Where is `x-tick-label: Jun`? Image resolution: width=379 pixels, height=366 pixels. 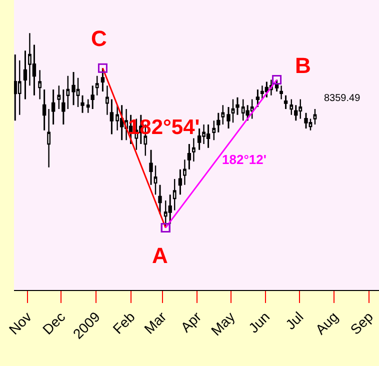 x-tick-label: Jun is located at coordinates (259, 322).